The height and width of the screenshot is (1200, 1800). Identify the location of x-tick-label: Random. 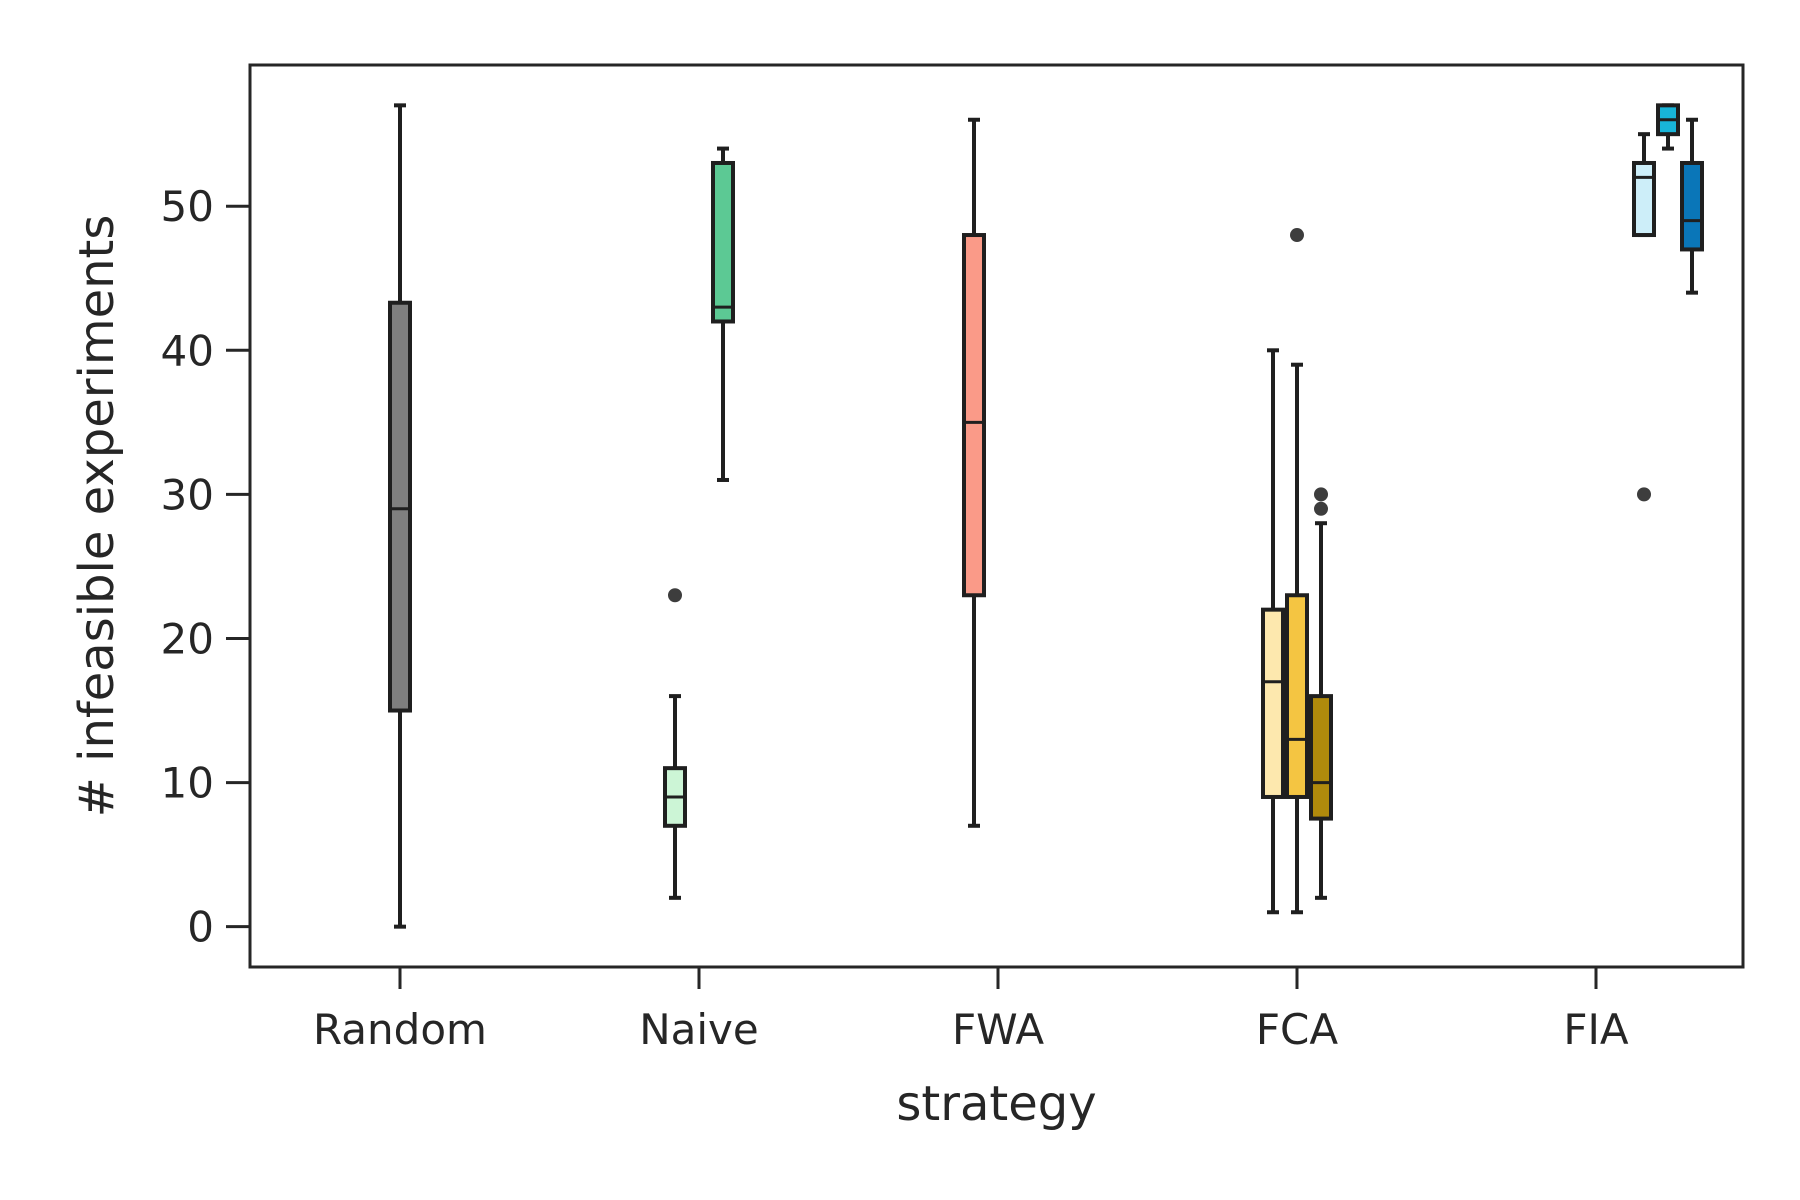
(400, 1029).